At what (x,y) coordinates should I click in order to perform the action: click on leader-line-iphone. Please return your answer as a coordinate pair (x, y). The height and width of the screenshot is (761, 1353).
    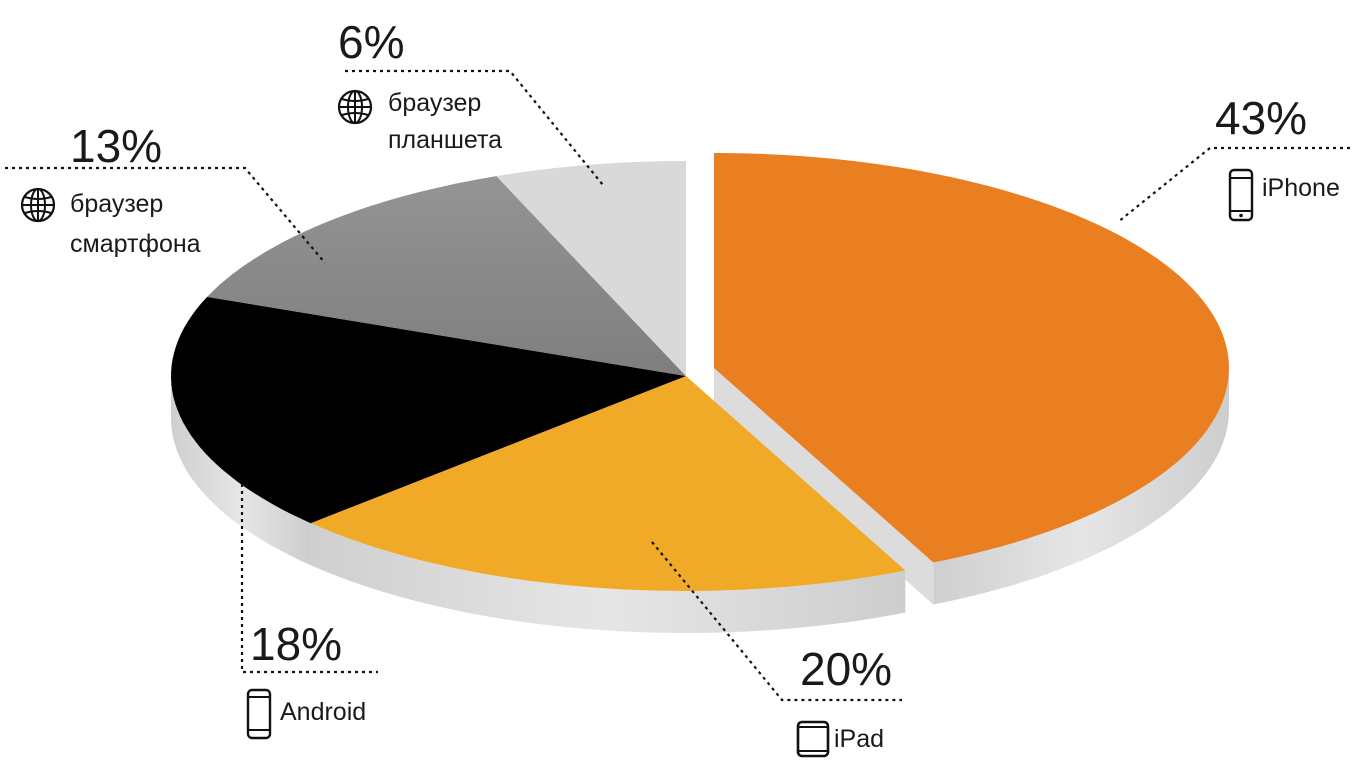
    Looking at the image, I should click on (1233, 184).